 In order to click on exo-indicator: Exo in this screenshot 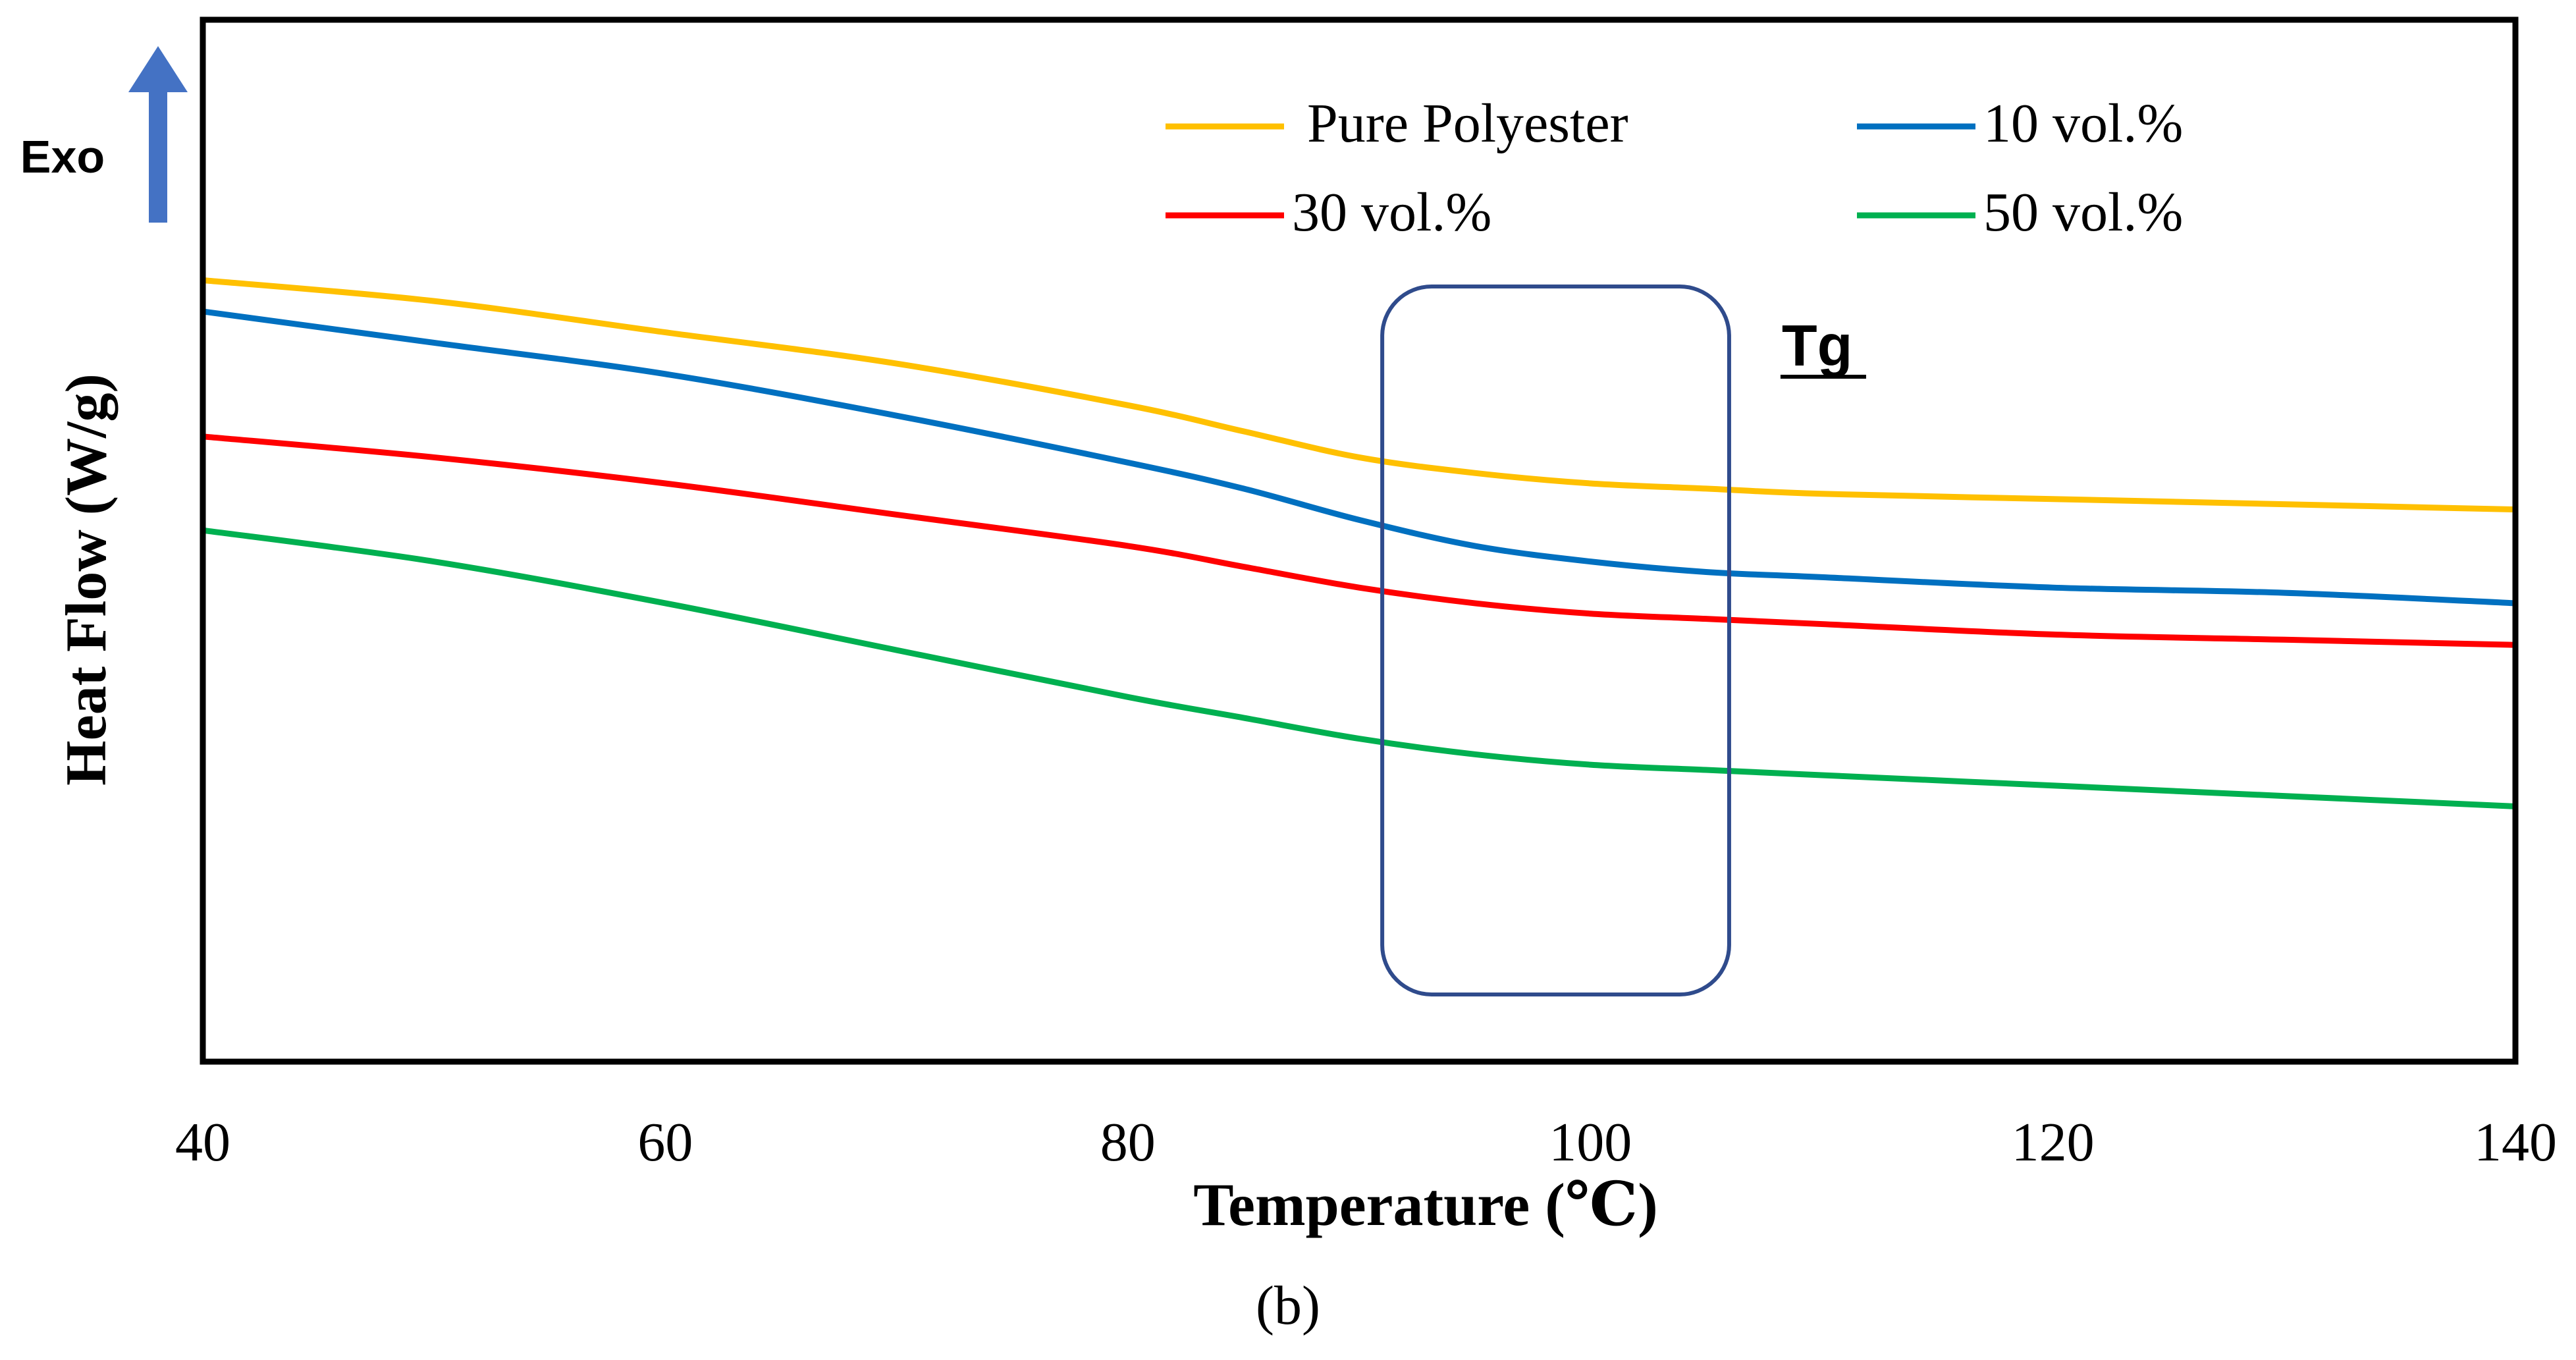, I will do `click(104, 134)`.